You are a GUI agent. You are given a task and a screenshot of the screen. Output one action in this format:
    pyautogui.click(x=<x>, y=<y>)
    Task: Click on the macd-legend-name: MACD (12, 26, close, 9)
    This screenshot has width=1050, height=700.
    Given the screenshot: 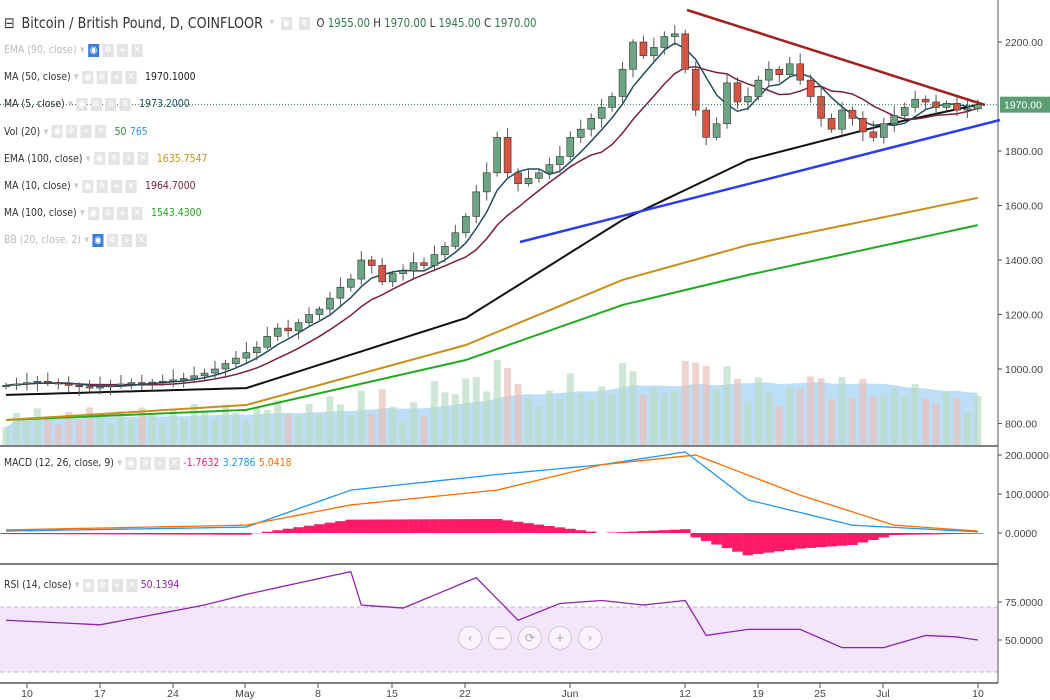 What is the action you would take?
    pyautogui.click(x=59, y=462)
    